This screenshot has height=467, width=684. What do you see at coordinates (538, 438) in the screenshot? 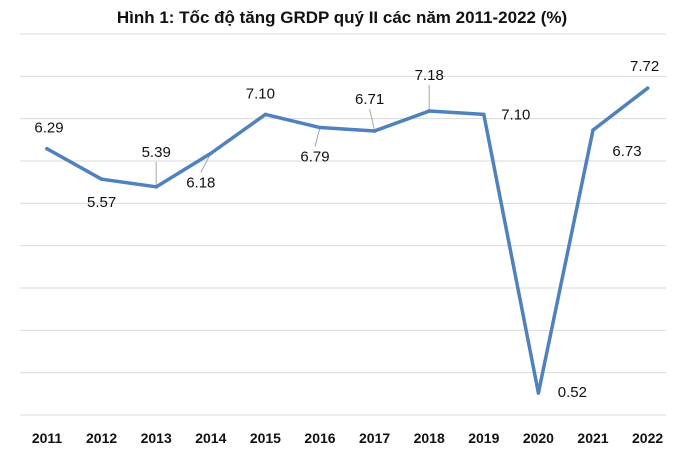
I see `x-tick-label: 2020` at bounding box center [538, 438].